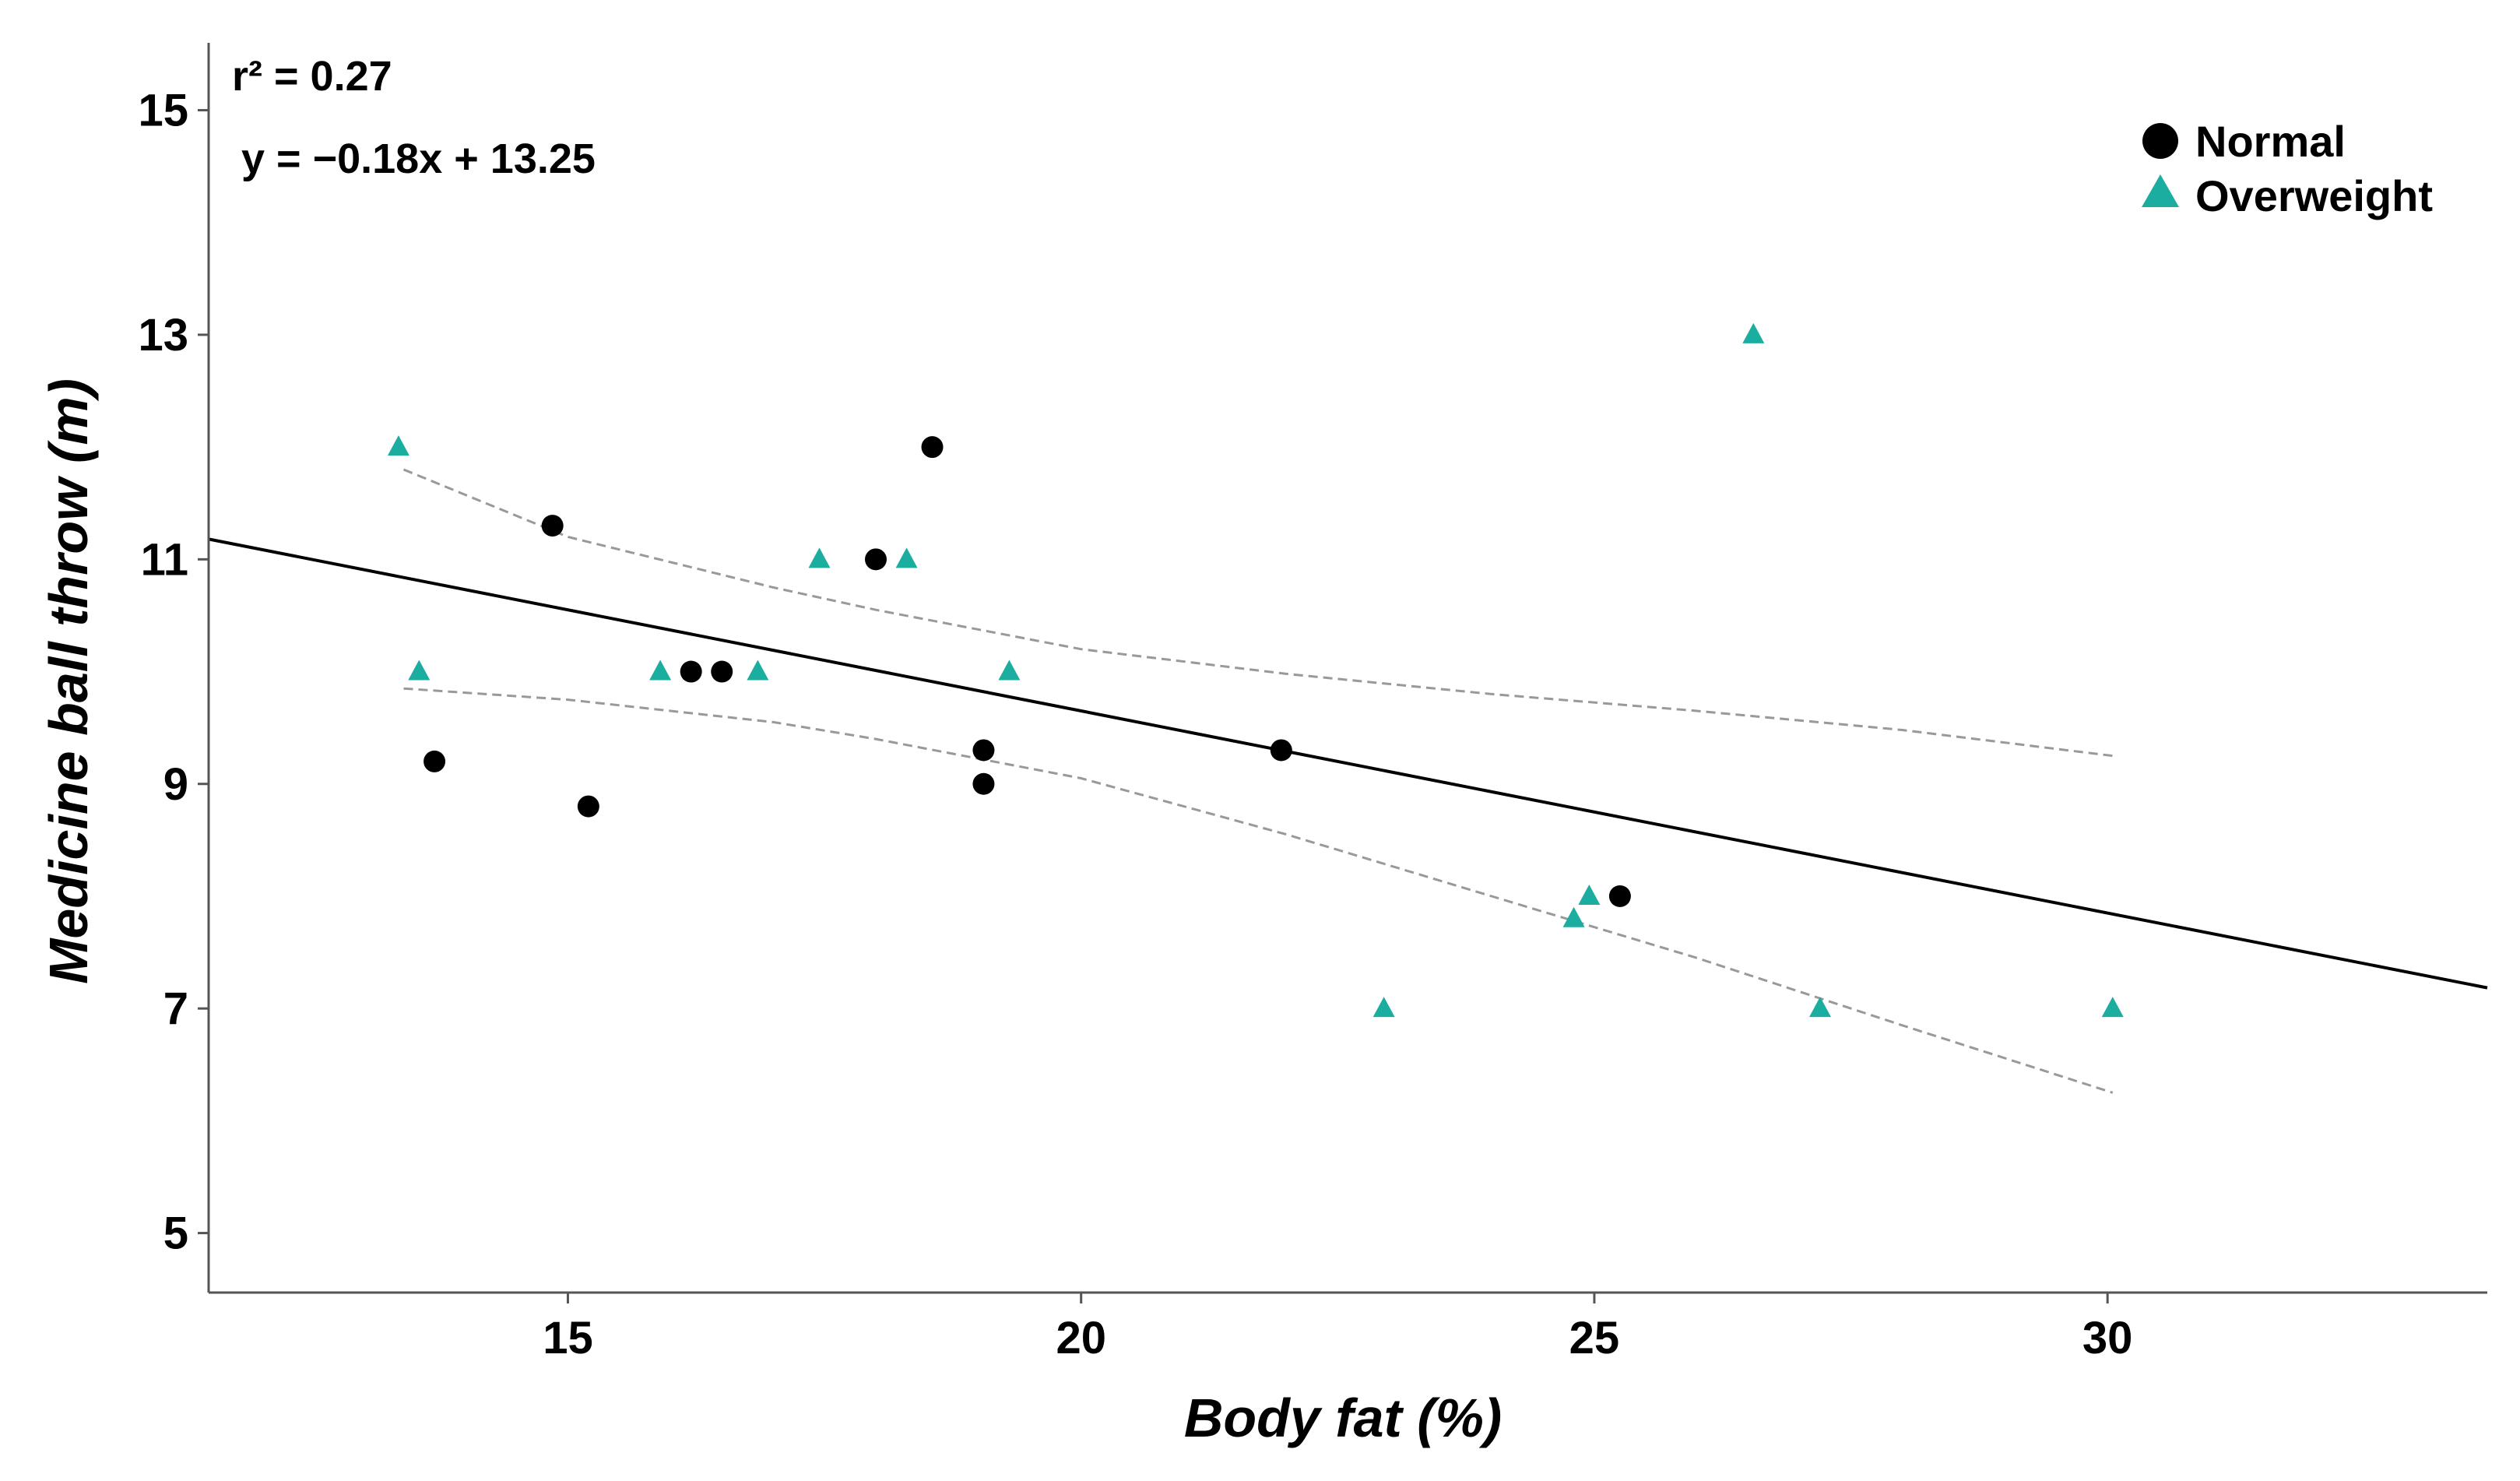 Image resolution: width=2520 pixels, height=1481 pixels. What do you see at coordinates (1081, 1338) in the screenshot?
I see `x-tick-label: 20` at bounding box center [1081, 1338].